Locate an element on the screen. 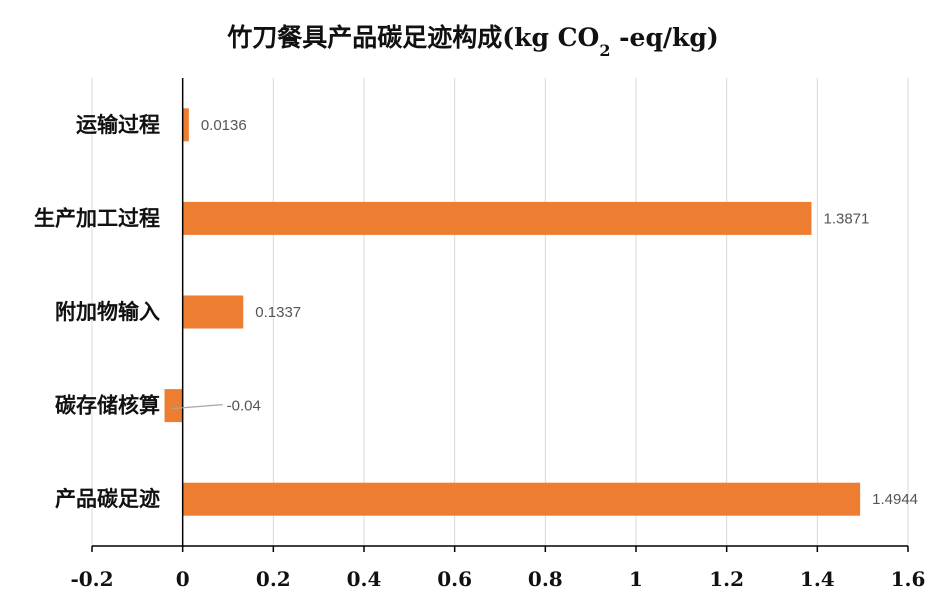  category-label: 附加物输入 is located at coordinates (107, 312).